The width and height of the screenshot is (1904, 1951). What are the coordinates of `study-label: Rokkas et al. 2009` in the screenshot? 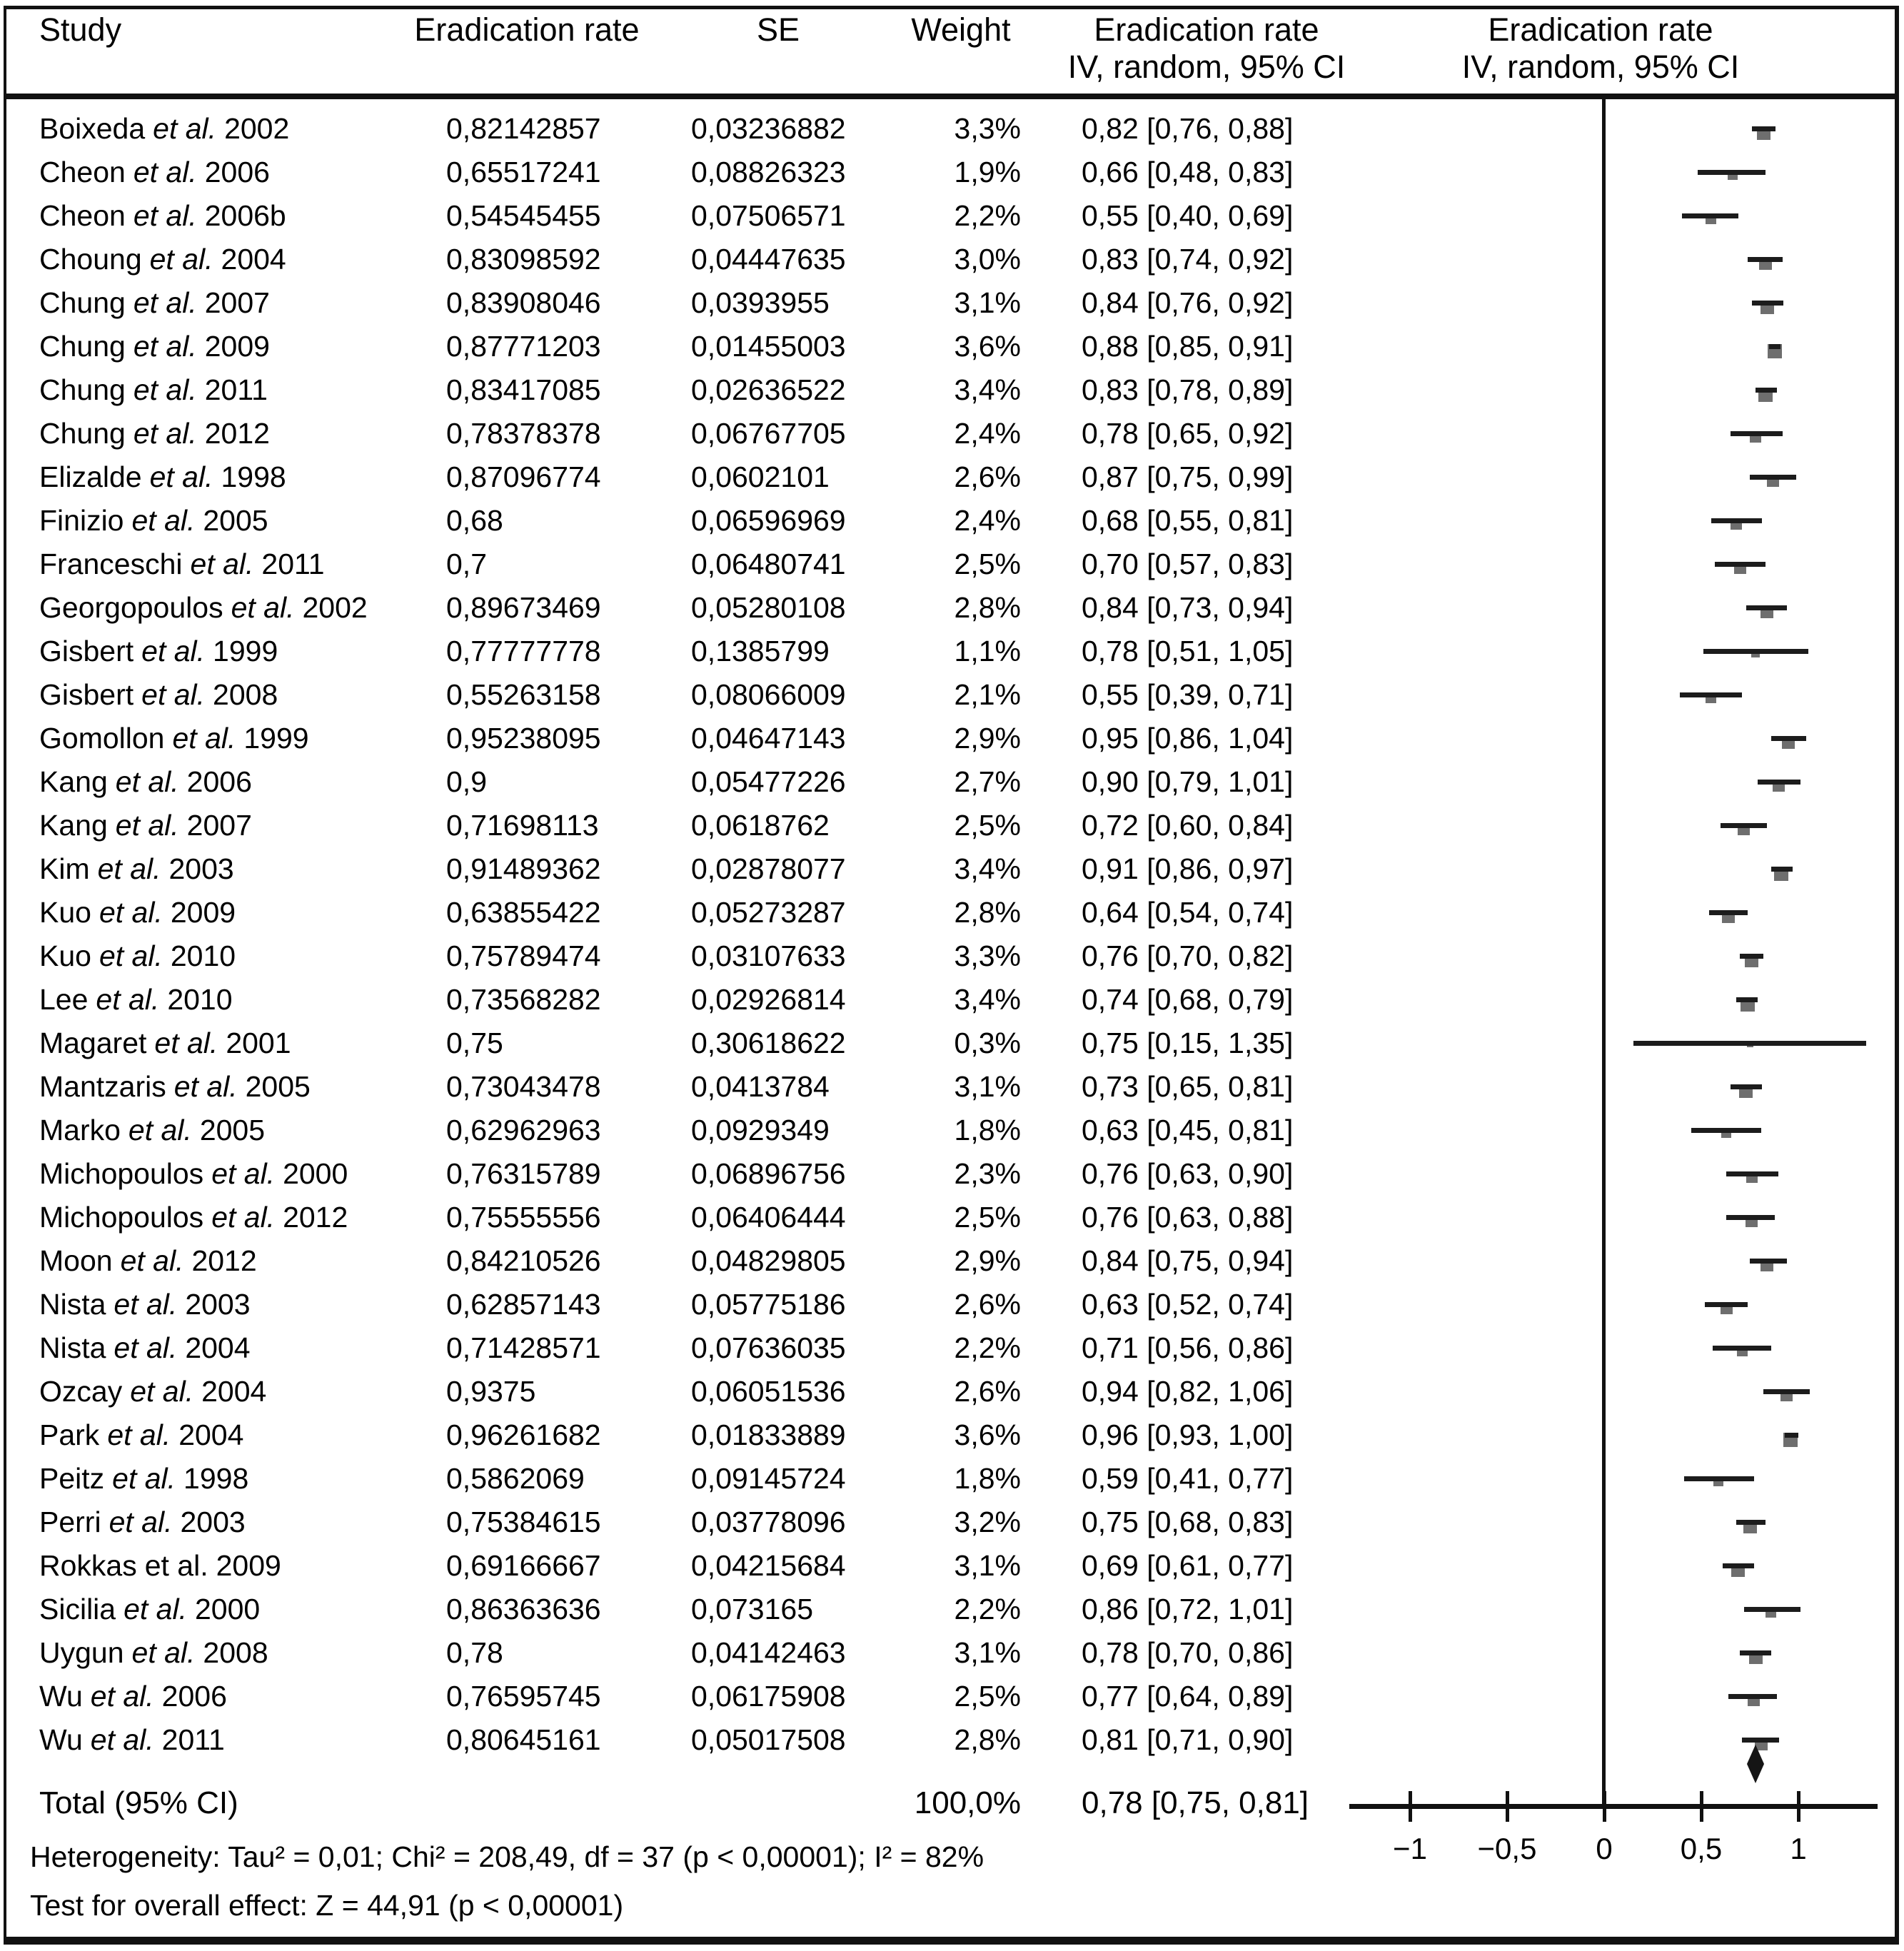 It's located at (160, 1566).